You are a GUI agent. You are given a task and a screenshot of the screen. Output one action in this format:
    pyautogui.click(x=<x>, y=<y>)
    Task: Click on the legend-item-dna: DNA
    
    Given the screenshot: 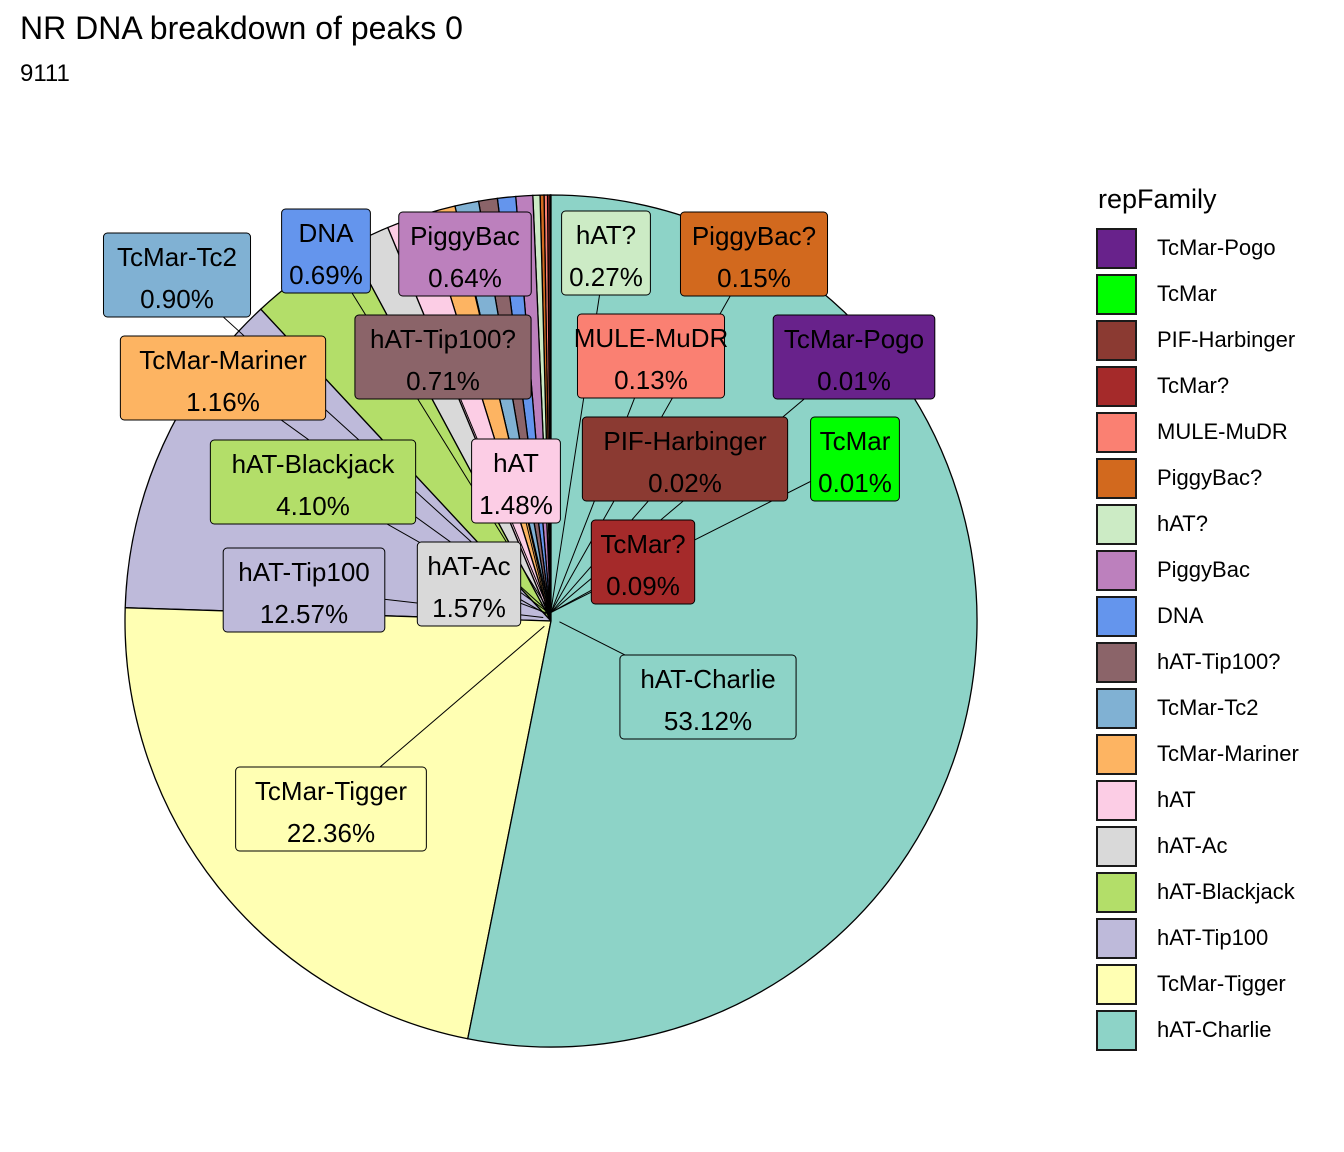 What is the action you would take?
    pyautogui.click(x=1197, y=616)
    